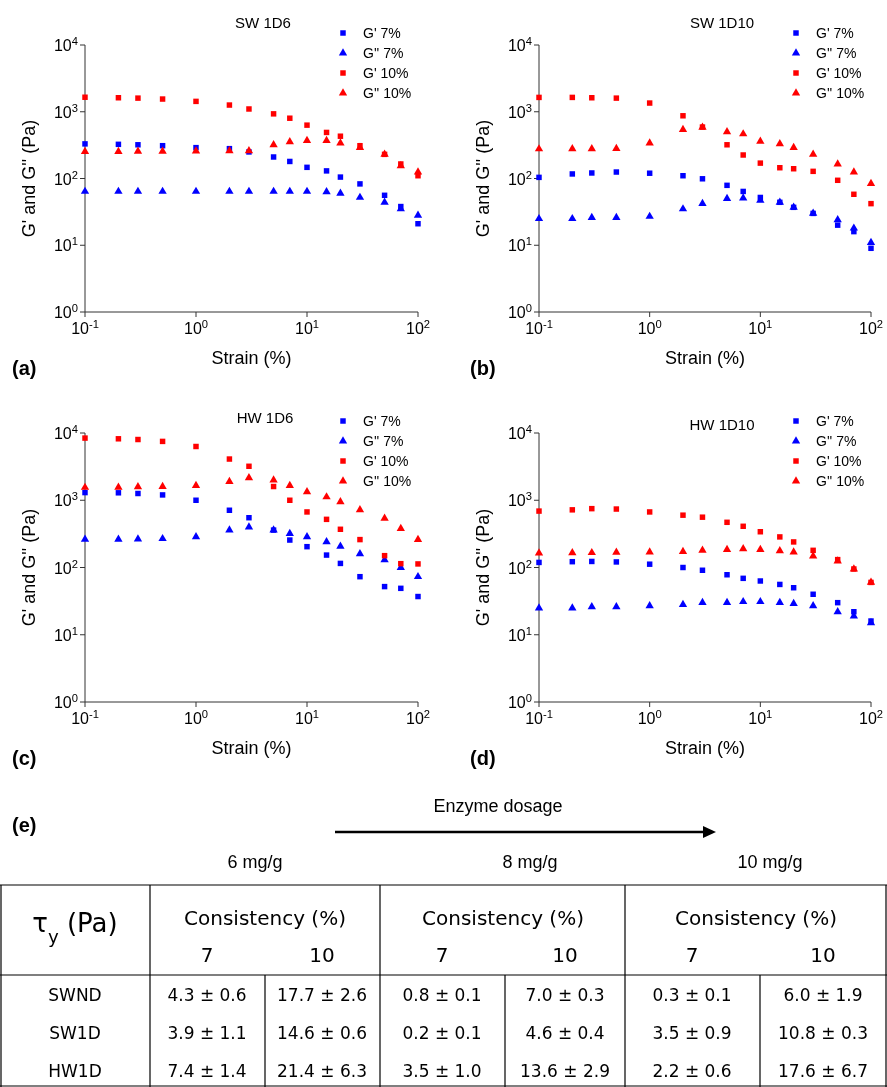 The image size is (887, 1087). I want to click on text: 0.2 ± 0.1, so click(442, 1033).